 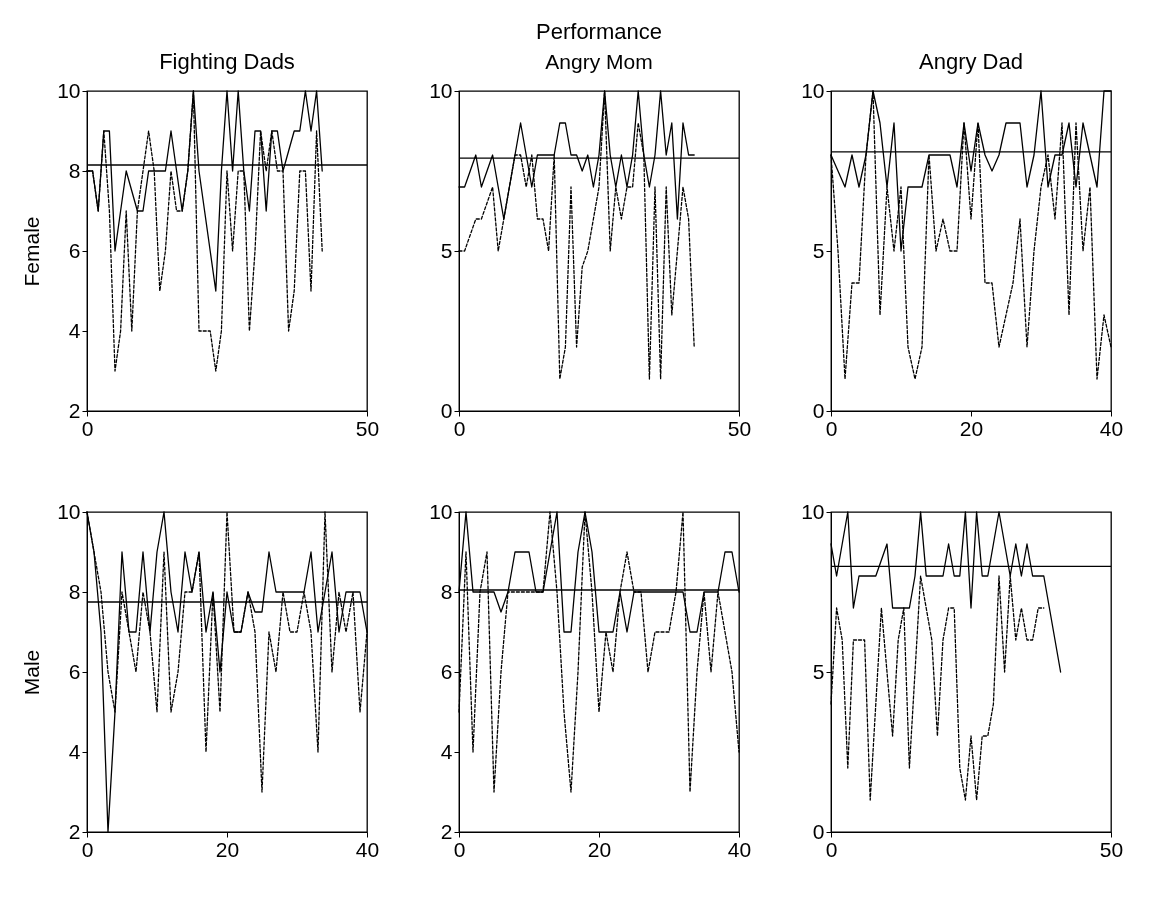 What do you see at coordinates (599, 31) in the screenshot?
I see `chart-title: Performance` at bounding box center [599, 31].